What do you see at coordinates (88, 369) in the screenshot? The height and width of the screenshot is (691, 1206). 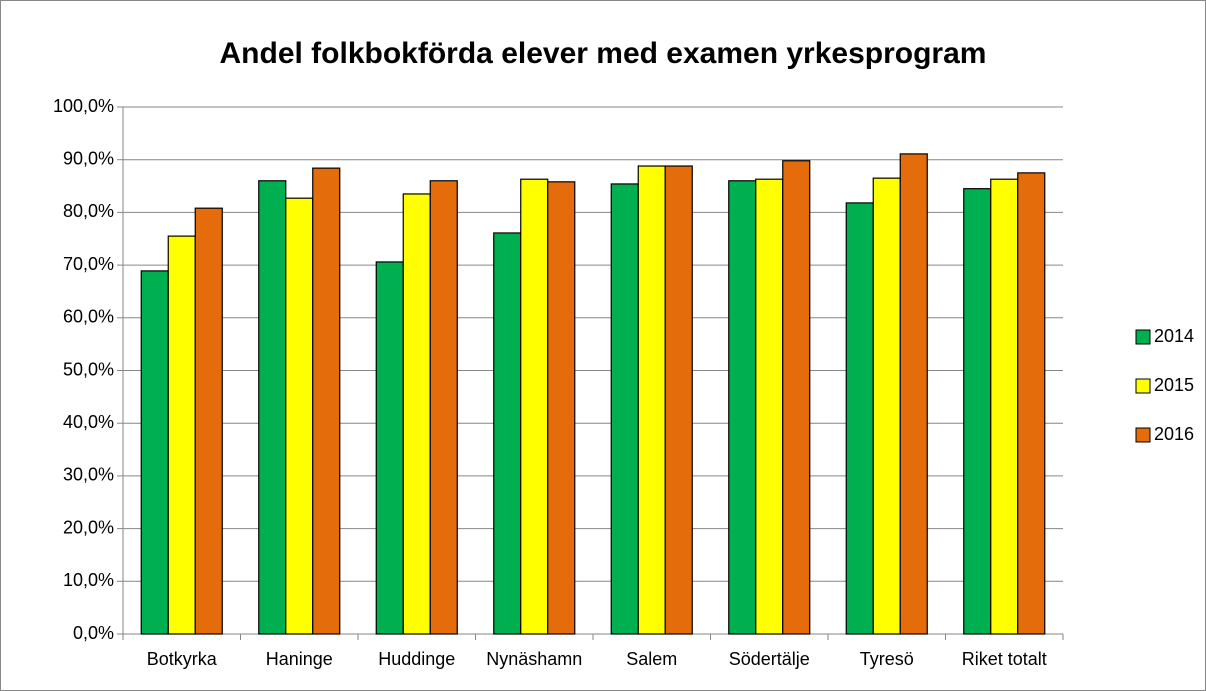 I see `y-tick-label: 50,0%` at bounding box center [88, 369].